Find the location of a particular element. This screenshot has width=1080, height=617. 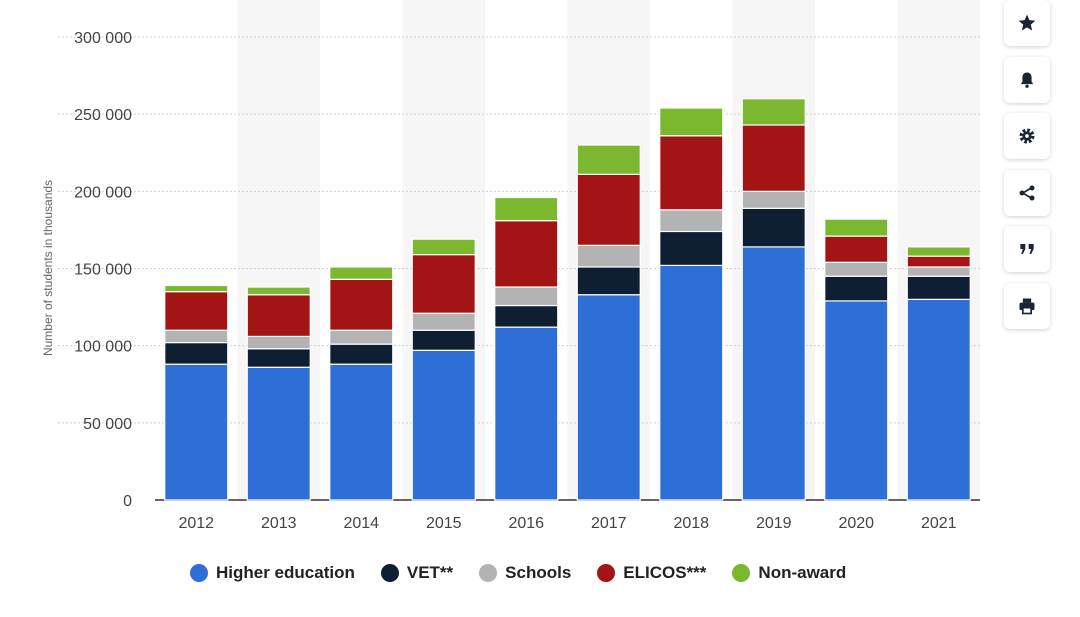

x-tick-label: 2012 is located at coordinates (196, 523).